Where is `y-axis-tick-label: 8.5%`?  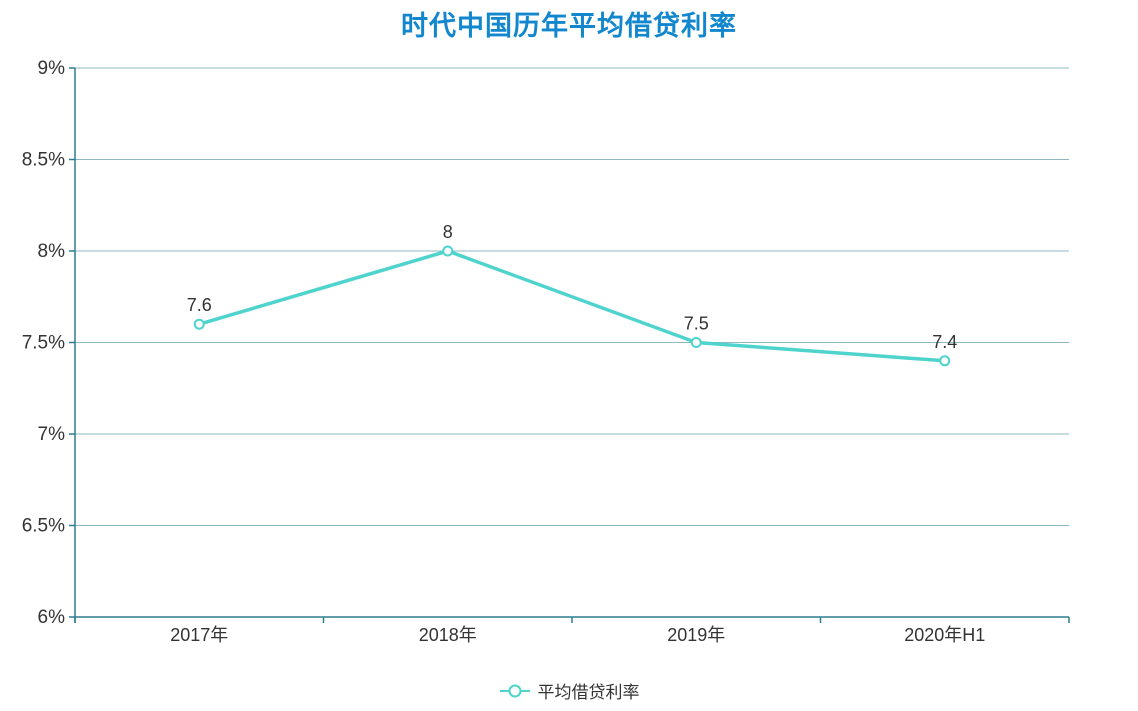
y-axis-tick-label: 8.5% is located at coordinates (43, 160).